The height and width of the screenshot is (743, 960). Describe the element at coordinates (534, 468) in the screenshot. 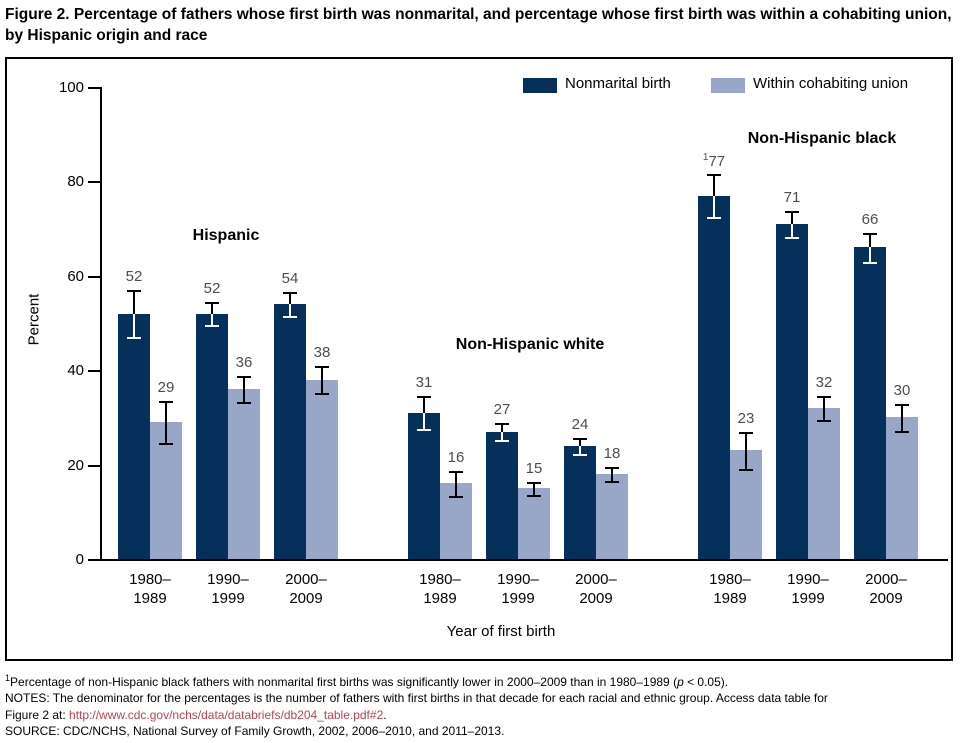

I see `value-label: 15` at that location.